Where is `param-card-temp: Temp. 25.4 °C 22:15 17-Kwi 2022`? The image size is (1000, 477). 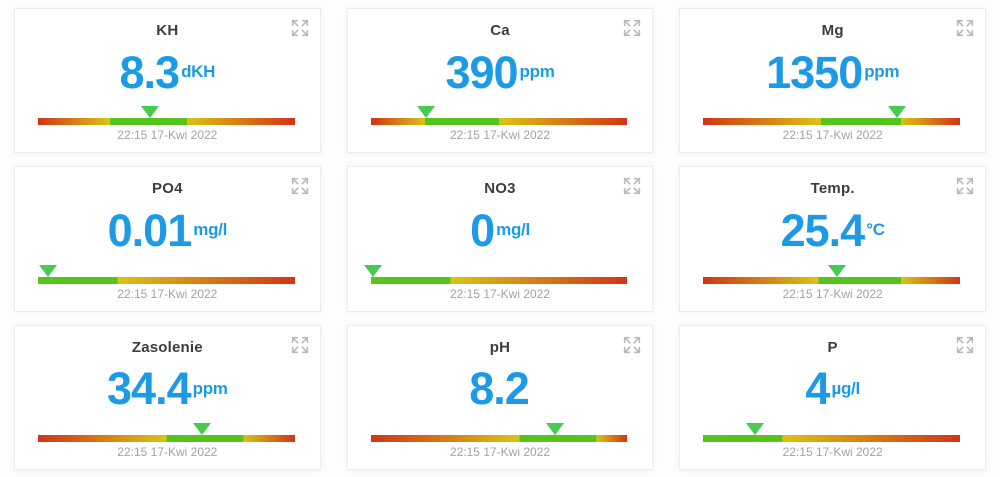 param-card-temp: Temp. 25.4 °C 22:15 17-Kwi 2022 is located at coordinates (832, 239).